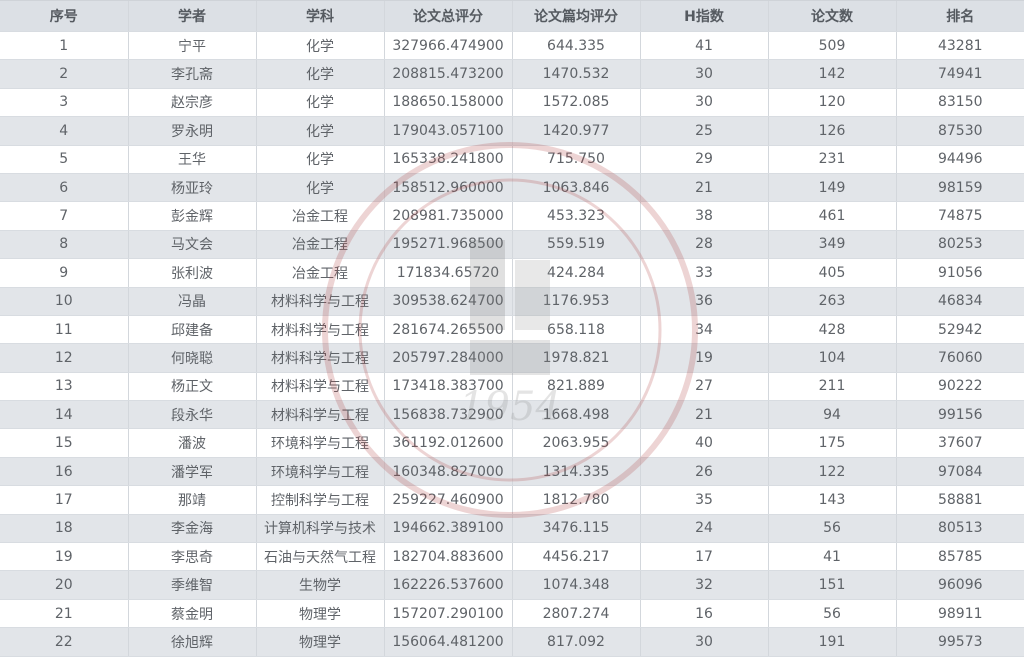  What do you see at coordinates (959, 330) in the screenshot?
I see `table-cell: 52942` at bounding box center [959, 330].